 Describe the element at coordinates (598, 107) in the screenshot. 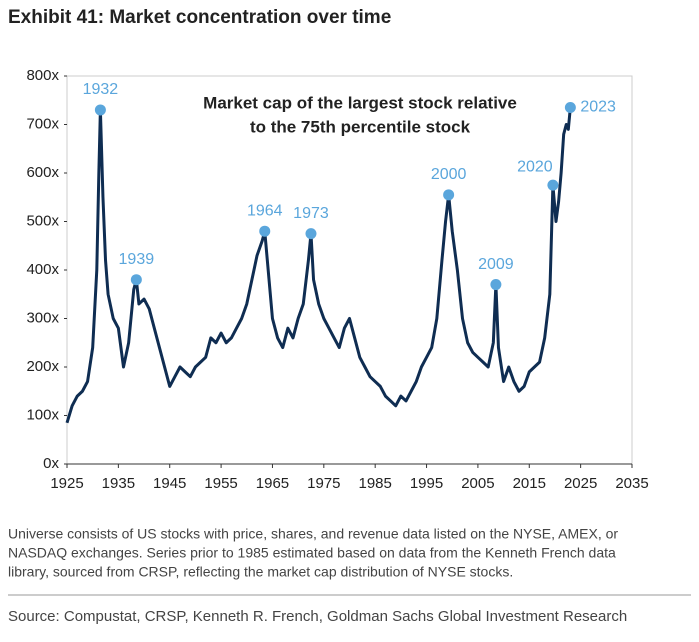

I see `annotation-label: 2023` at that location.